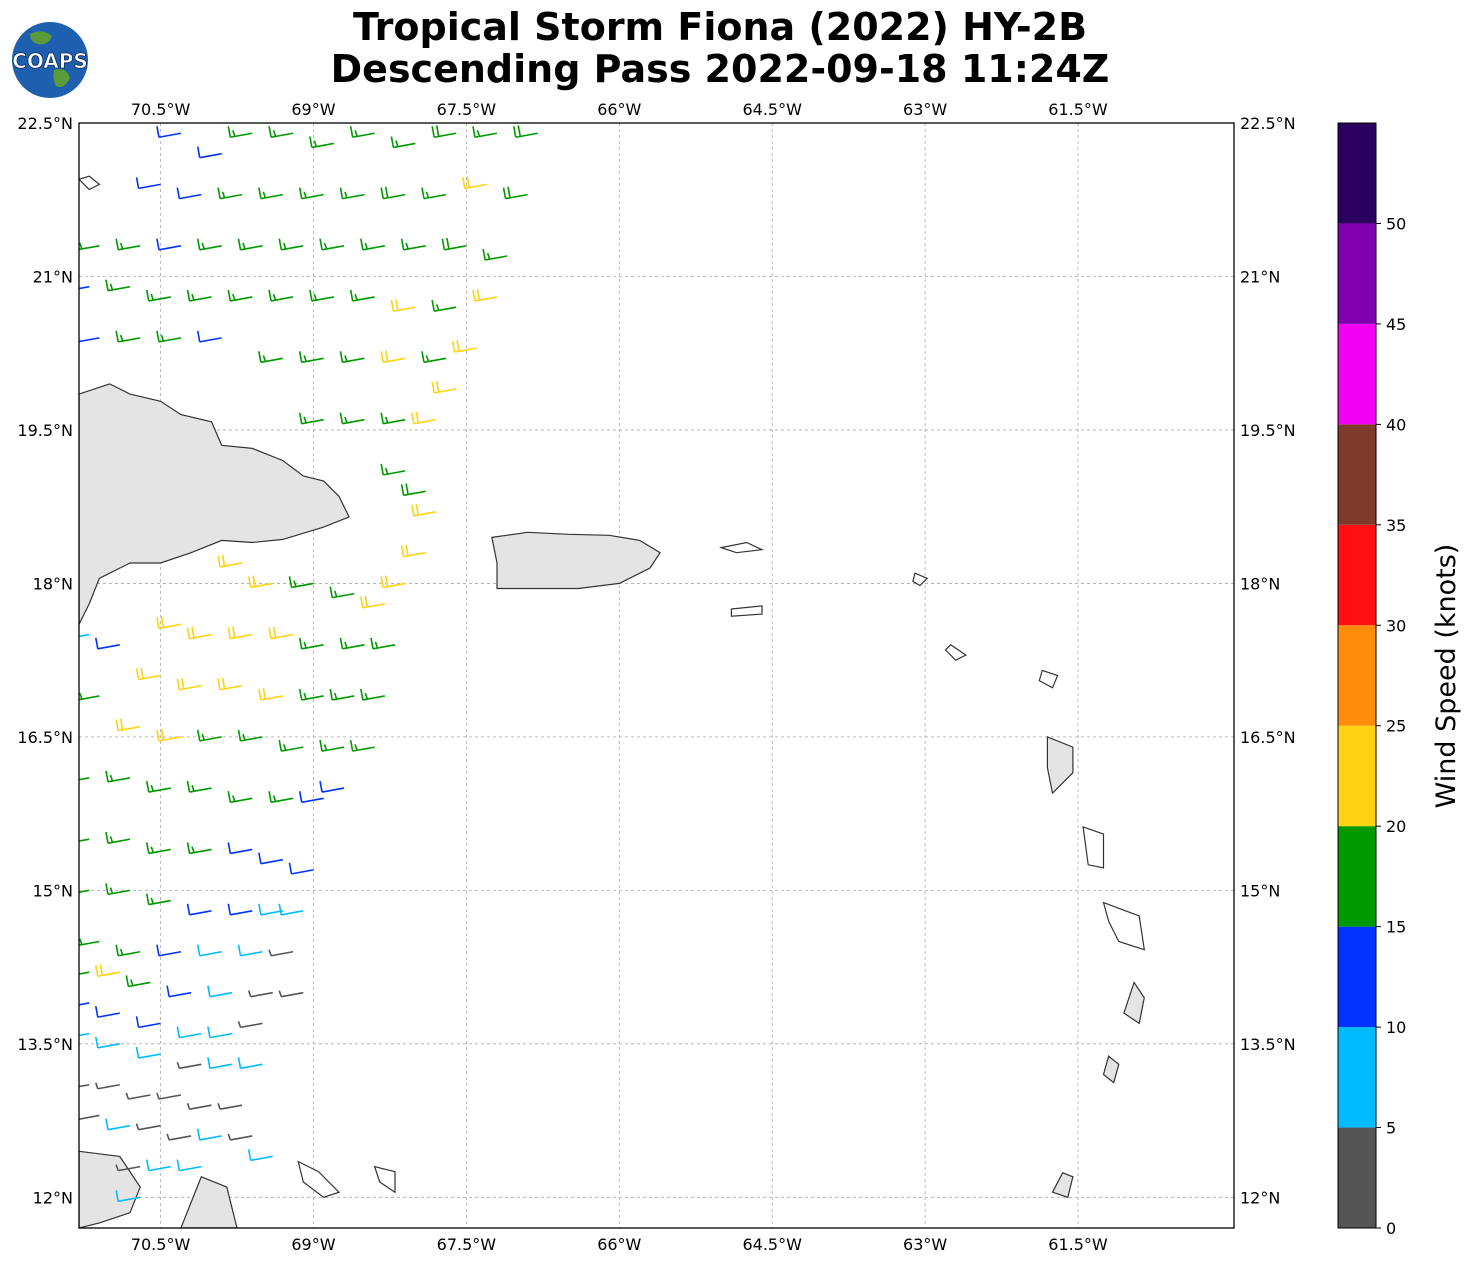  I want to click on land-curacao, so click(319, 1179).